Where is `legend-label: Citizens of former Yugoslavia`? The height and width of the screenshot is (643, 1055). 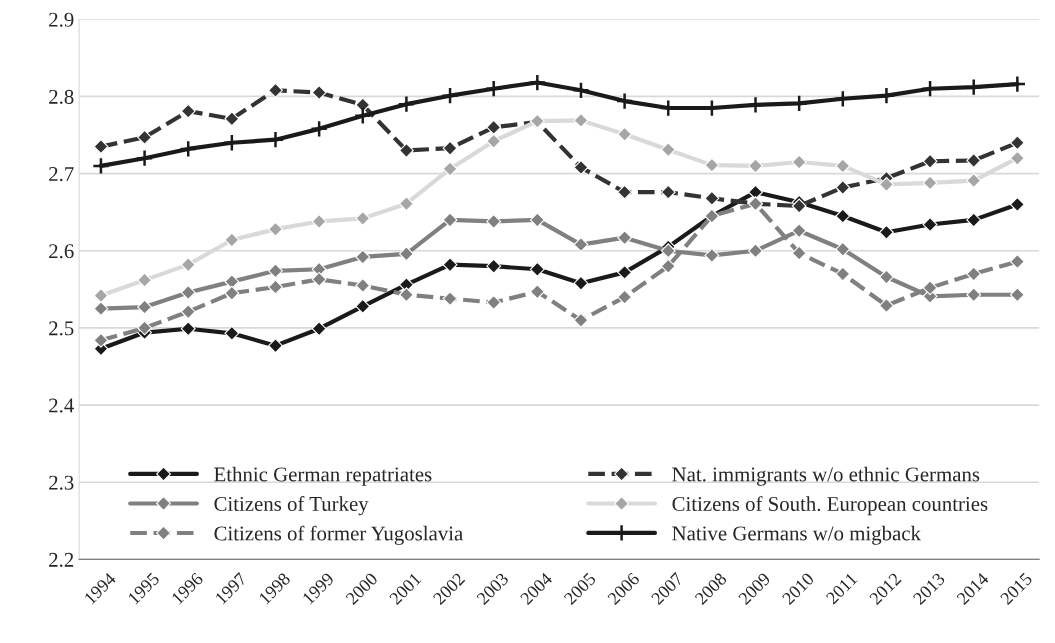
legend-label: Citizens of former Yugoslavia is located at coordinates (338, 535).